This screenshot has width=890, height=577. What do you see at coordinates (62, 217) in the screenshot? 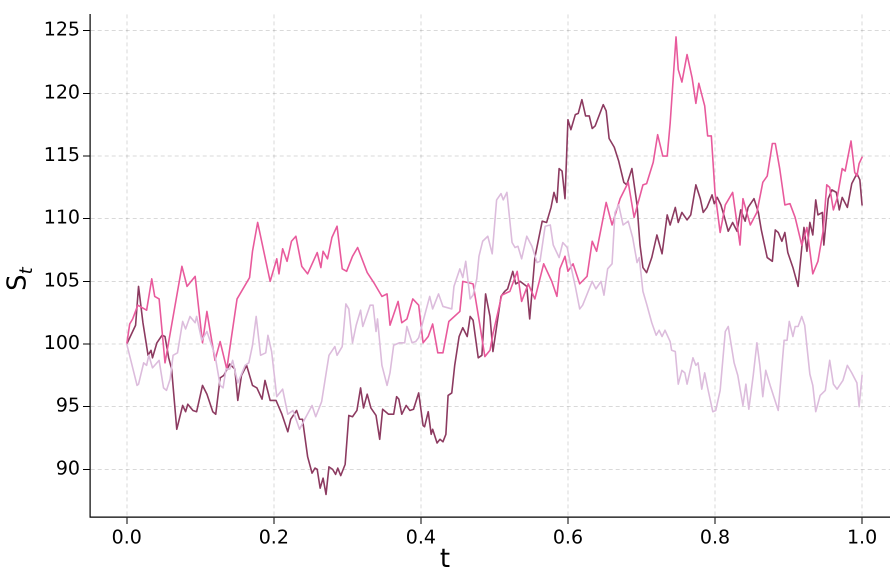
I see `y-tick-label: 110` at bounding box center [62, 217].